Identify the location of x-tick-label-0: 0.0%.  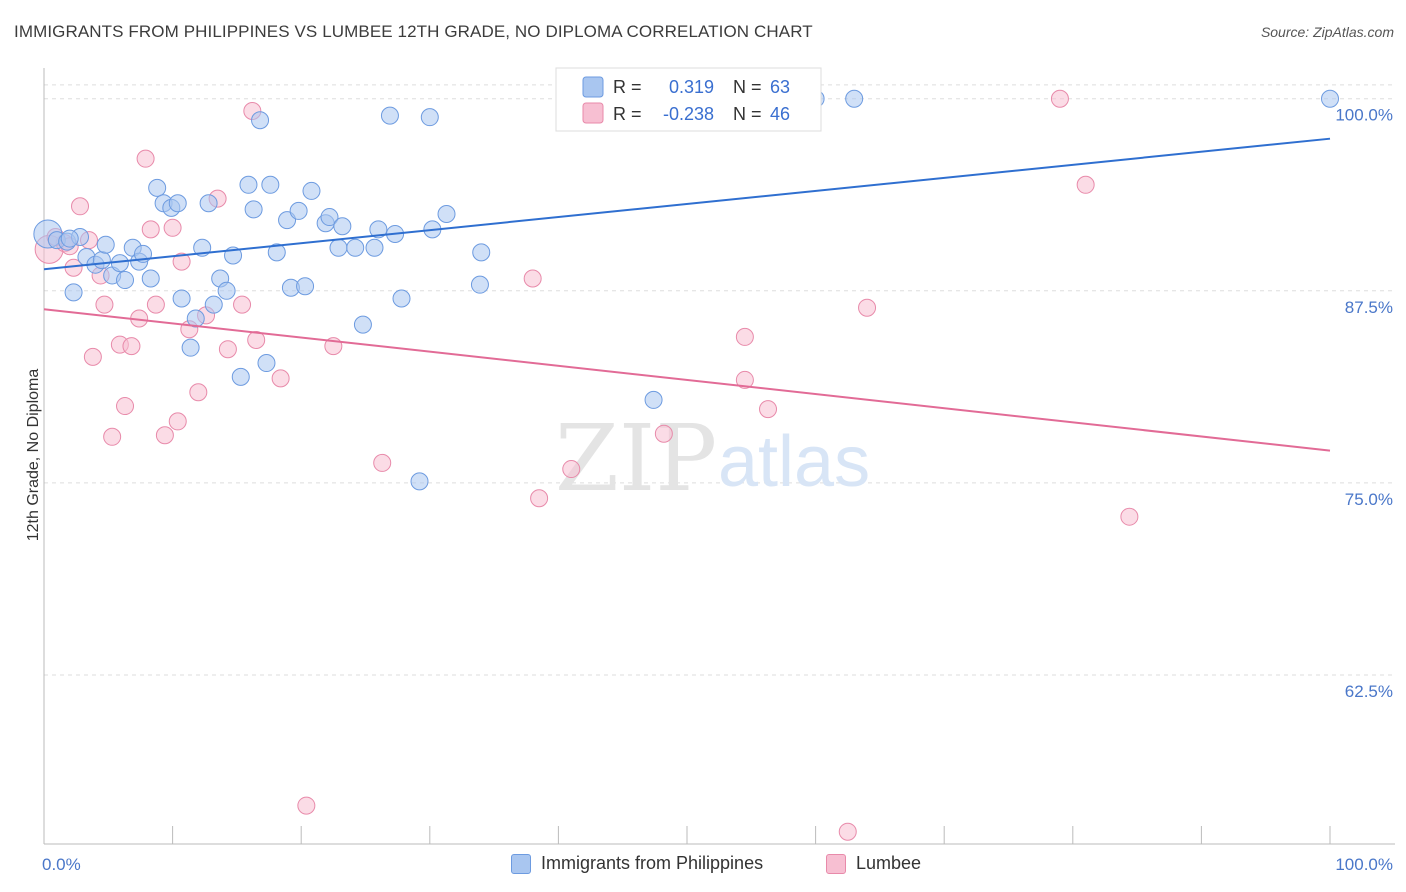
(61, 864).